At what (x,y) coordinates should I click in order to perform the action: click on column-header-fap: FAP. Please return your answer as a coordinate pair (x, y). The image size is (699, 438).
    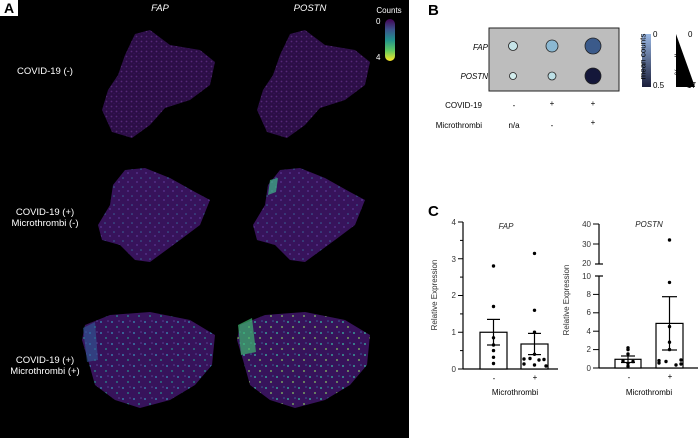
    Looking at the image, I should click on (160, 8).